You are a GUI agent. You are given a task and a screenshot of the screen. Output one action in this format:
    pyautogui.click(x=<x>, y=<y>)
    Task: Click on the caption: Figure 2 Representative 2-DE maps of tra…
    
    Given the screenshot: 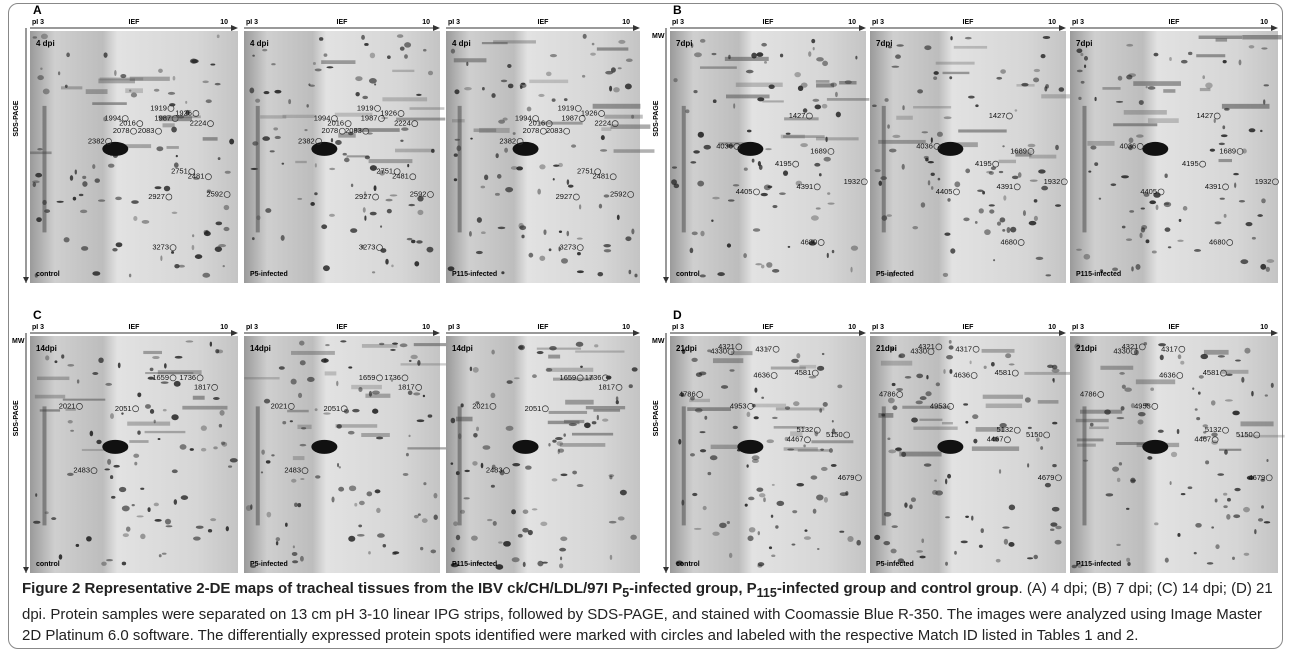 What is the action you would take?
    pyautogui.click(x=649, y=612)
    